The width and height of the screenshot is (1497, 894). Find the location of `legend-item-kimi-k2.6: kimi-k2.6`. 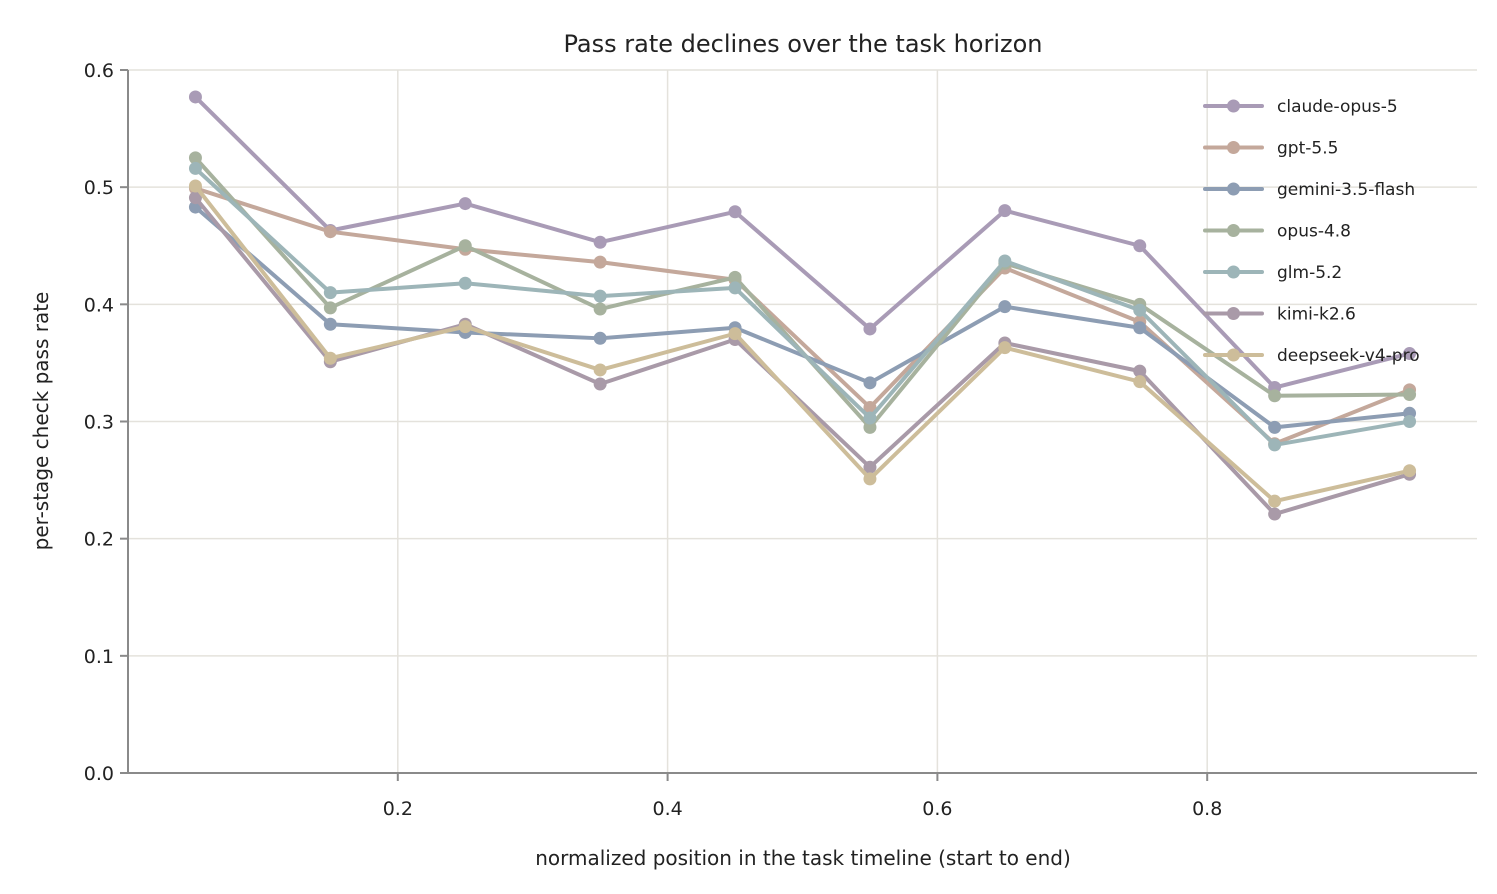

legend-item-kimi-k2.6: kimi-k2.6 is located at coordinates (1279, 315).